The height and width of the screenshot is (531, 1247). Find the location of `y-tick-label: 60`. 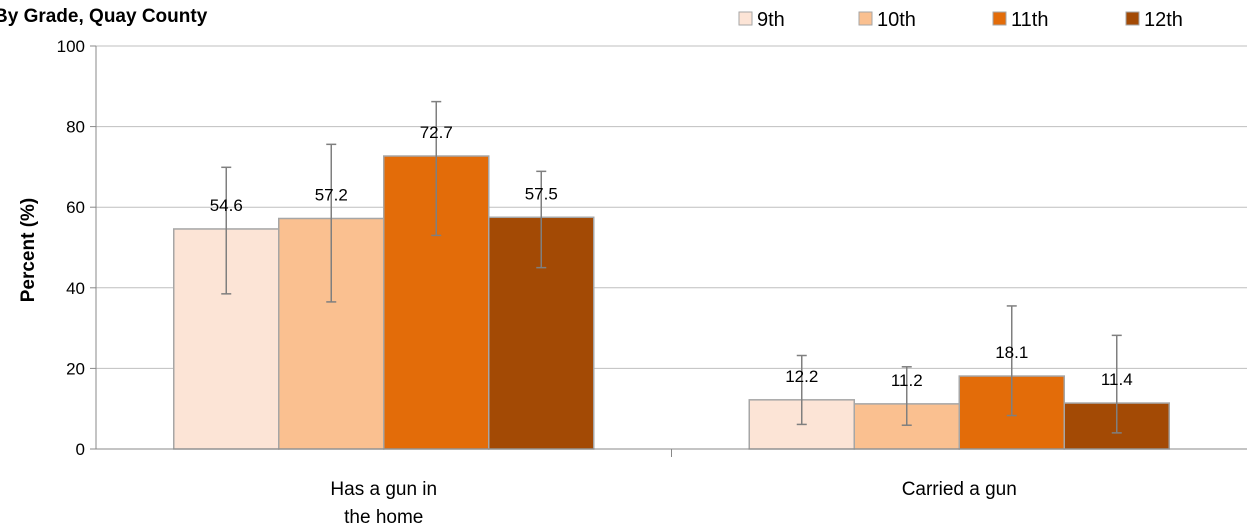

y-tick-label: 60 is located at coordinates (75, 207).